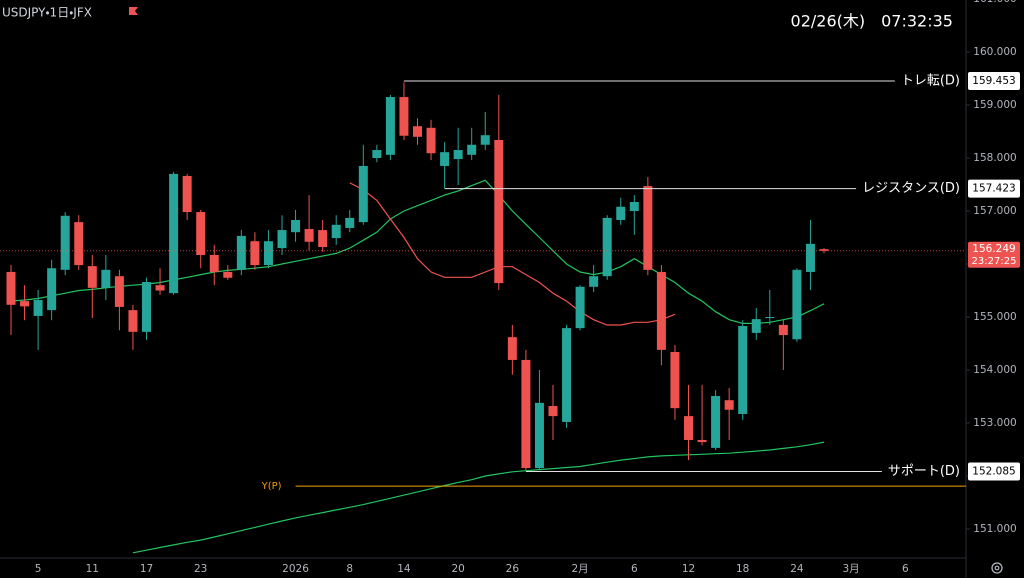 This screenshot has width=1024, height=578. I want to click on x-tick-label: 18, so click(742, 569).